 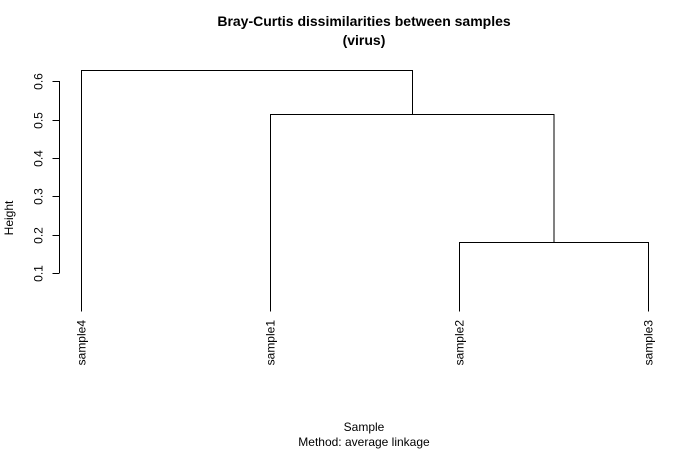 What do you see at coordinates (9, 217) in the screenshot?
I see `y-axis-label: Height` at bounding box center [9, 217].